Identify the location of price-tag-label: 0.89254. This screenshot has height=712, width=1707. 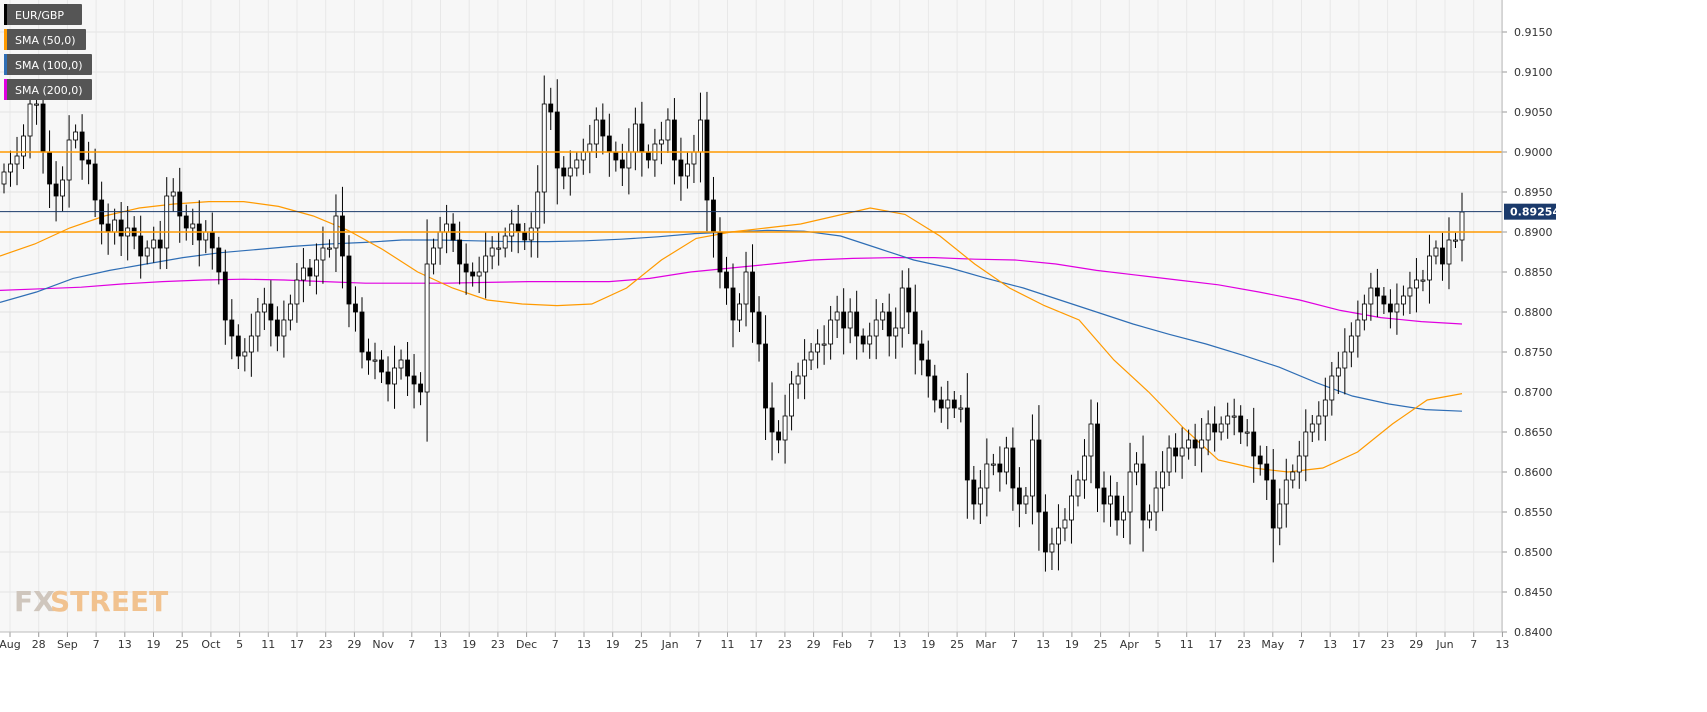
(1535, 212).